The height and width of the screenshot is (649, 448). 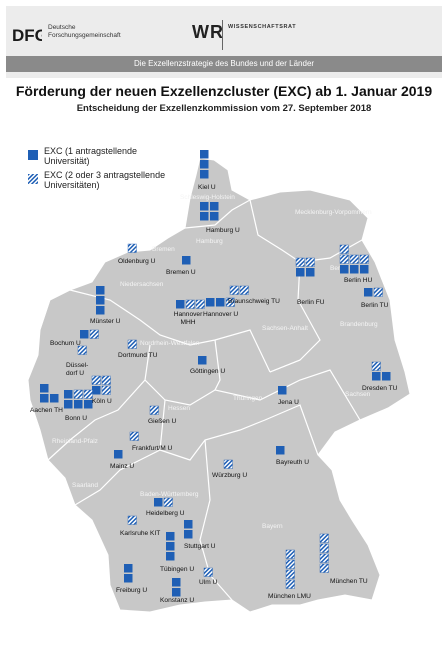 I want to click on region-label: Brandenburg, so click(x=359, y=324).